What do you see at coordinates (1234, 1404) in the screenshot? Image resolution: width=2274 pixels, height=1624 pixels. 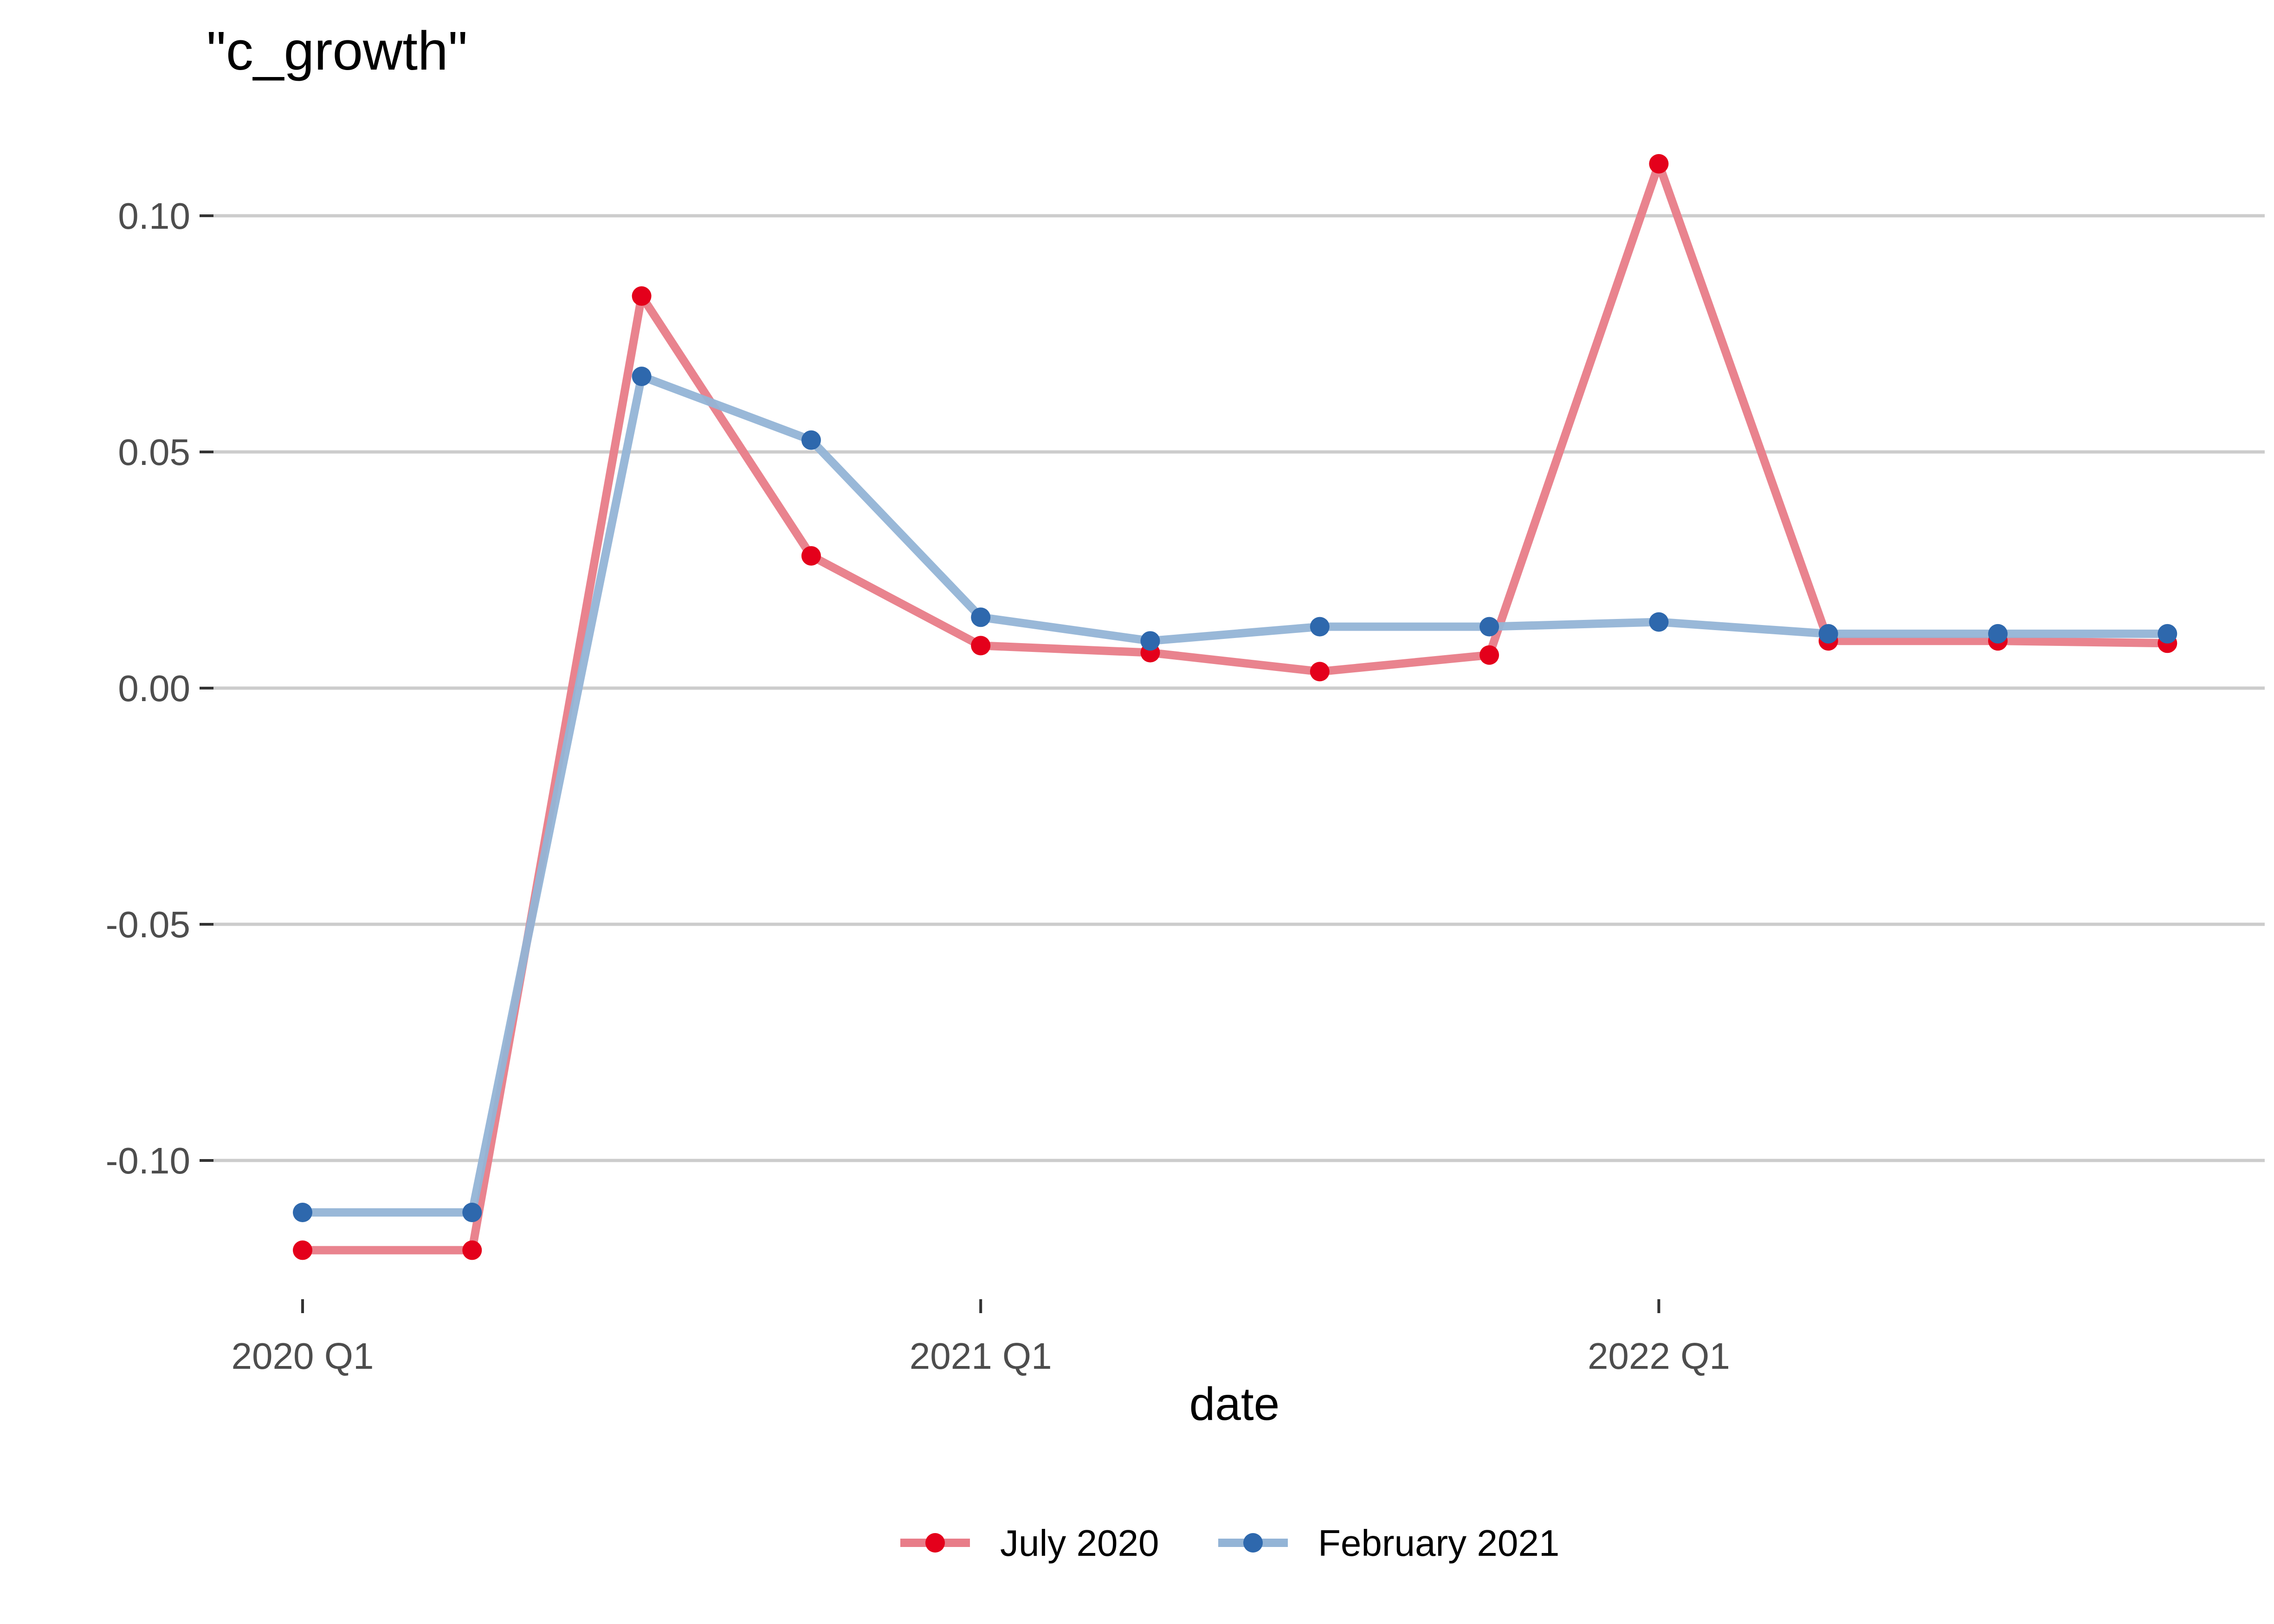 I see `x-axis-title: date` at bounding box center [1234, 1404].